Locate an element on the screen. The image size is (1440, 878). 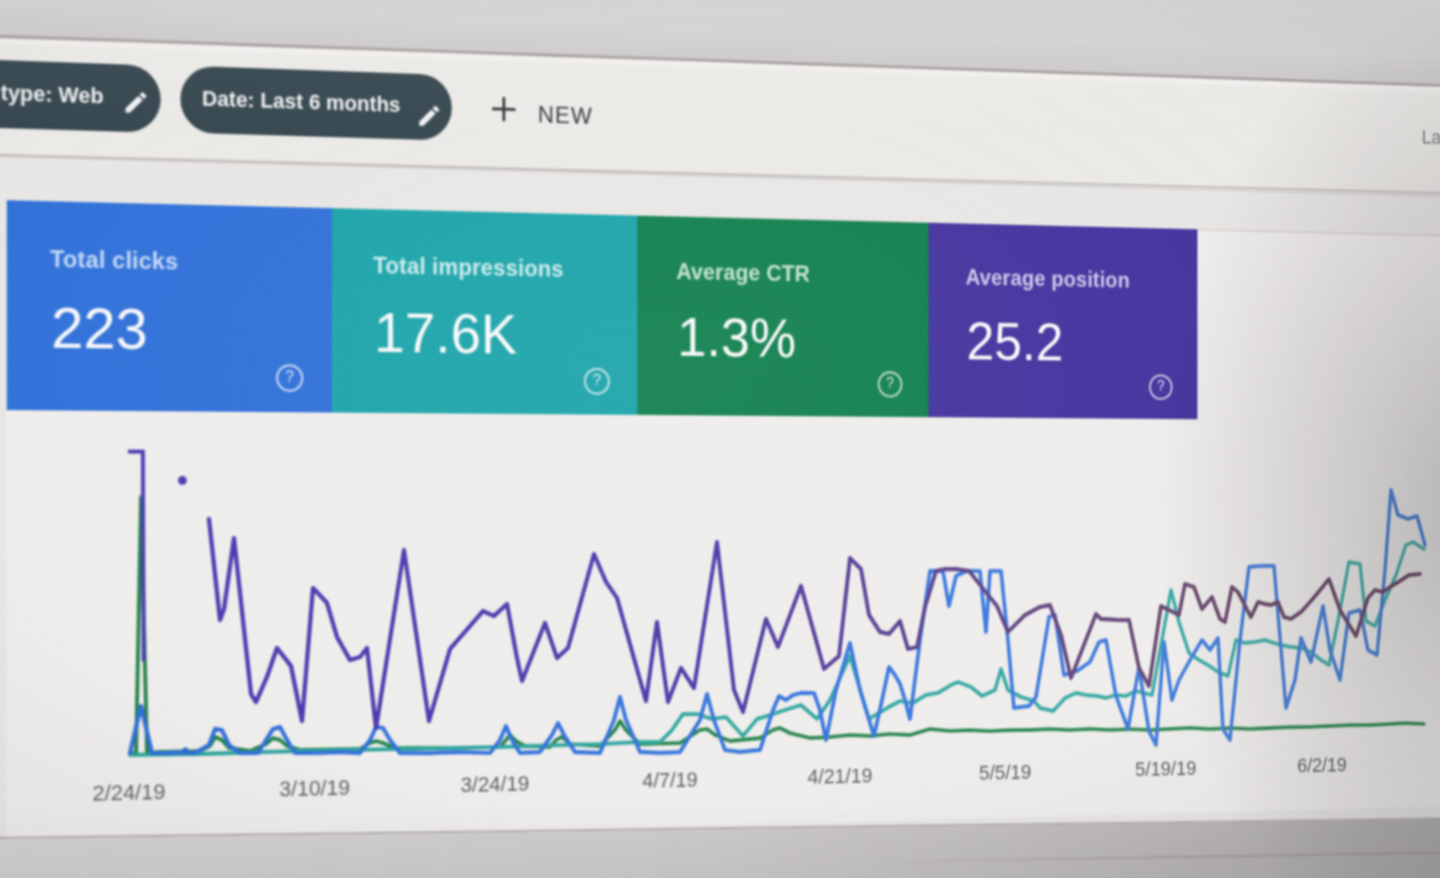
svg-text: 4/21/19 is located at coordinates (840, 776).